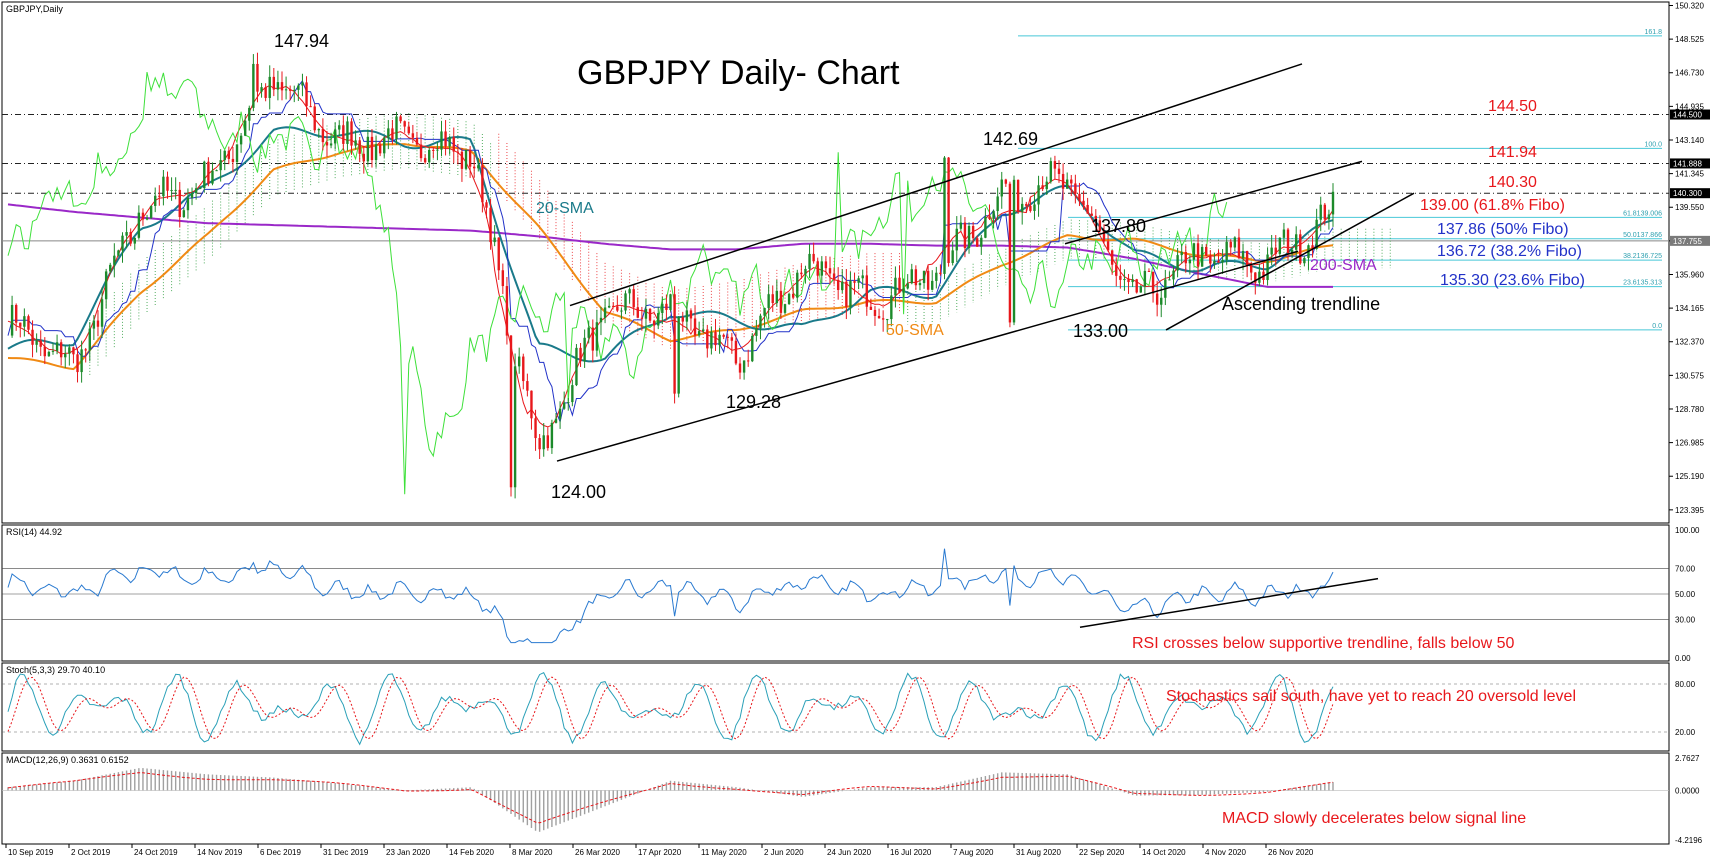 Image resolution: width=1711 pixels, height=860 pixels. I want to click on fib-label: 161.8, so click(1653, 32).